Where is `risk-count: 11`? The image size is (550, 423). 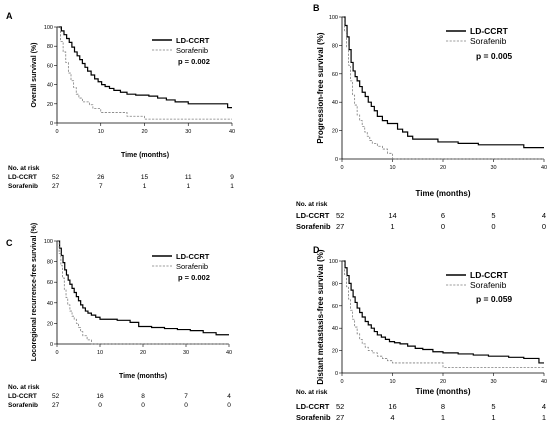 risk-count: 11 is located at coordinates (188, 177).